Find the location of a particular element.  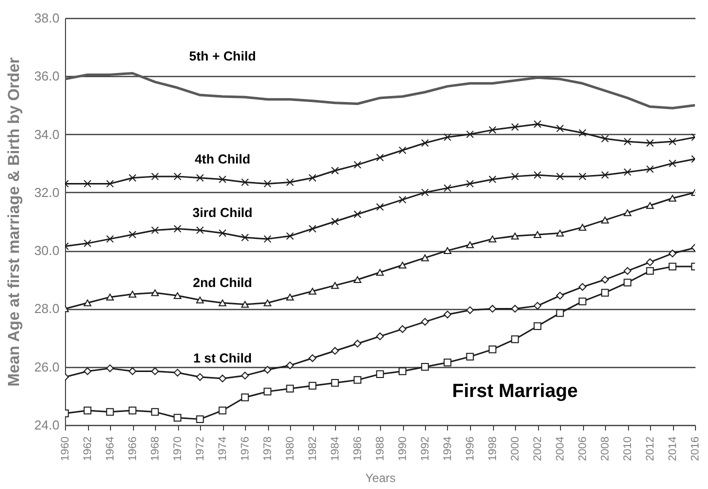

x-tick-label: 2006 is located at coordinates (583, 448).